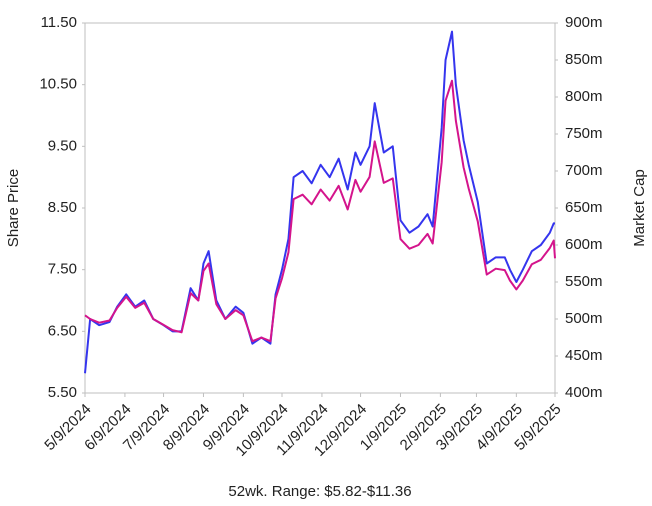 The height and width of the screenshot is (506, 652). What do you see at coordinates (584, 244) in the screenshot?
I see `y2-tick-label: 600m` at bounding box center [584, 244].